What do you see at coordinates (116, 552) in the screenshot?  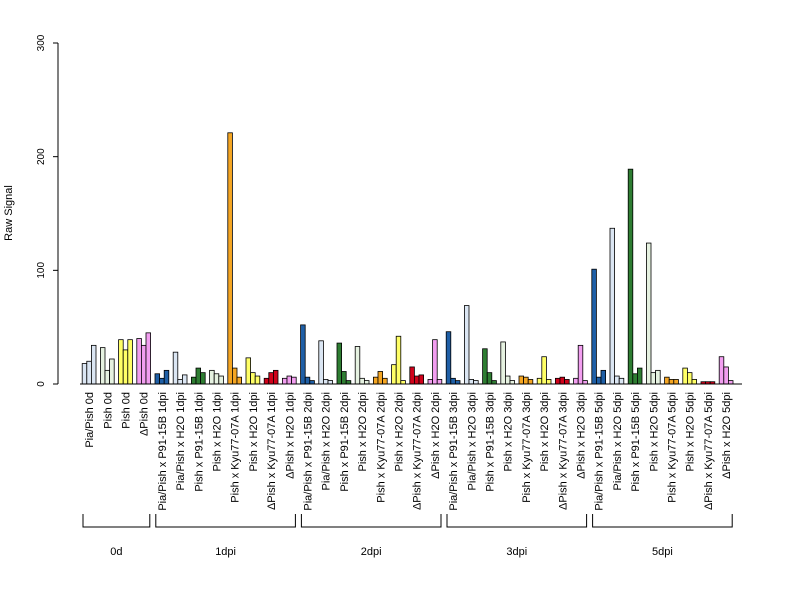 I see `group-label: 0d` at bounding box center [116, 552].